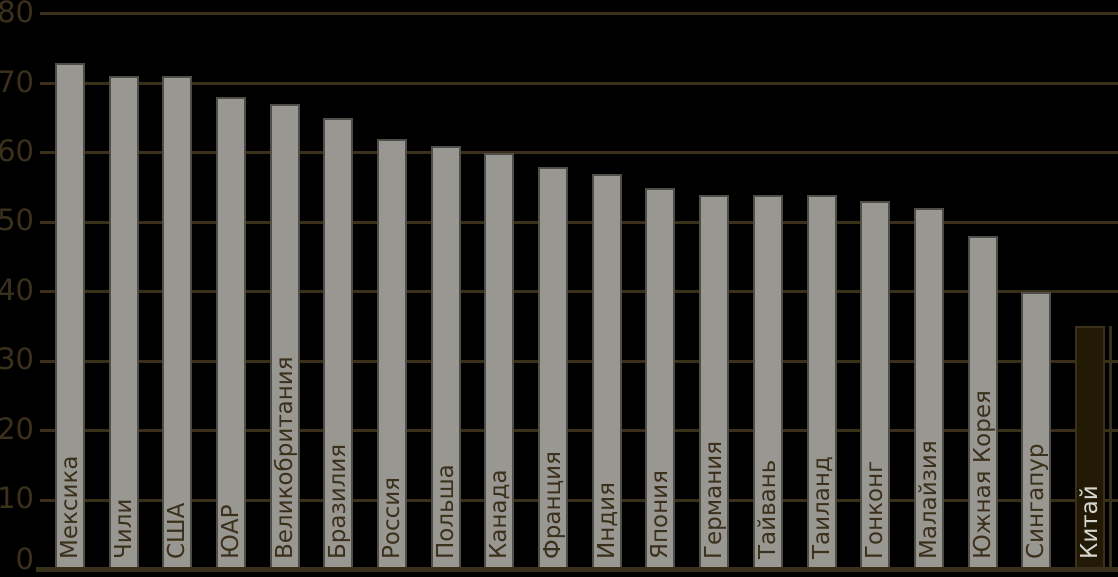 The image size is (1118, 577). I want to click on bar-label: США, so click(177, 530).